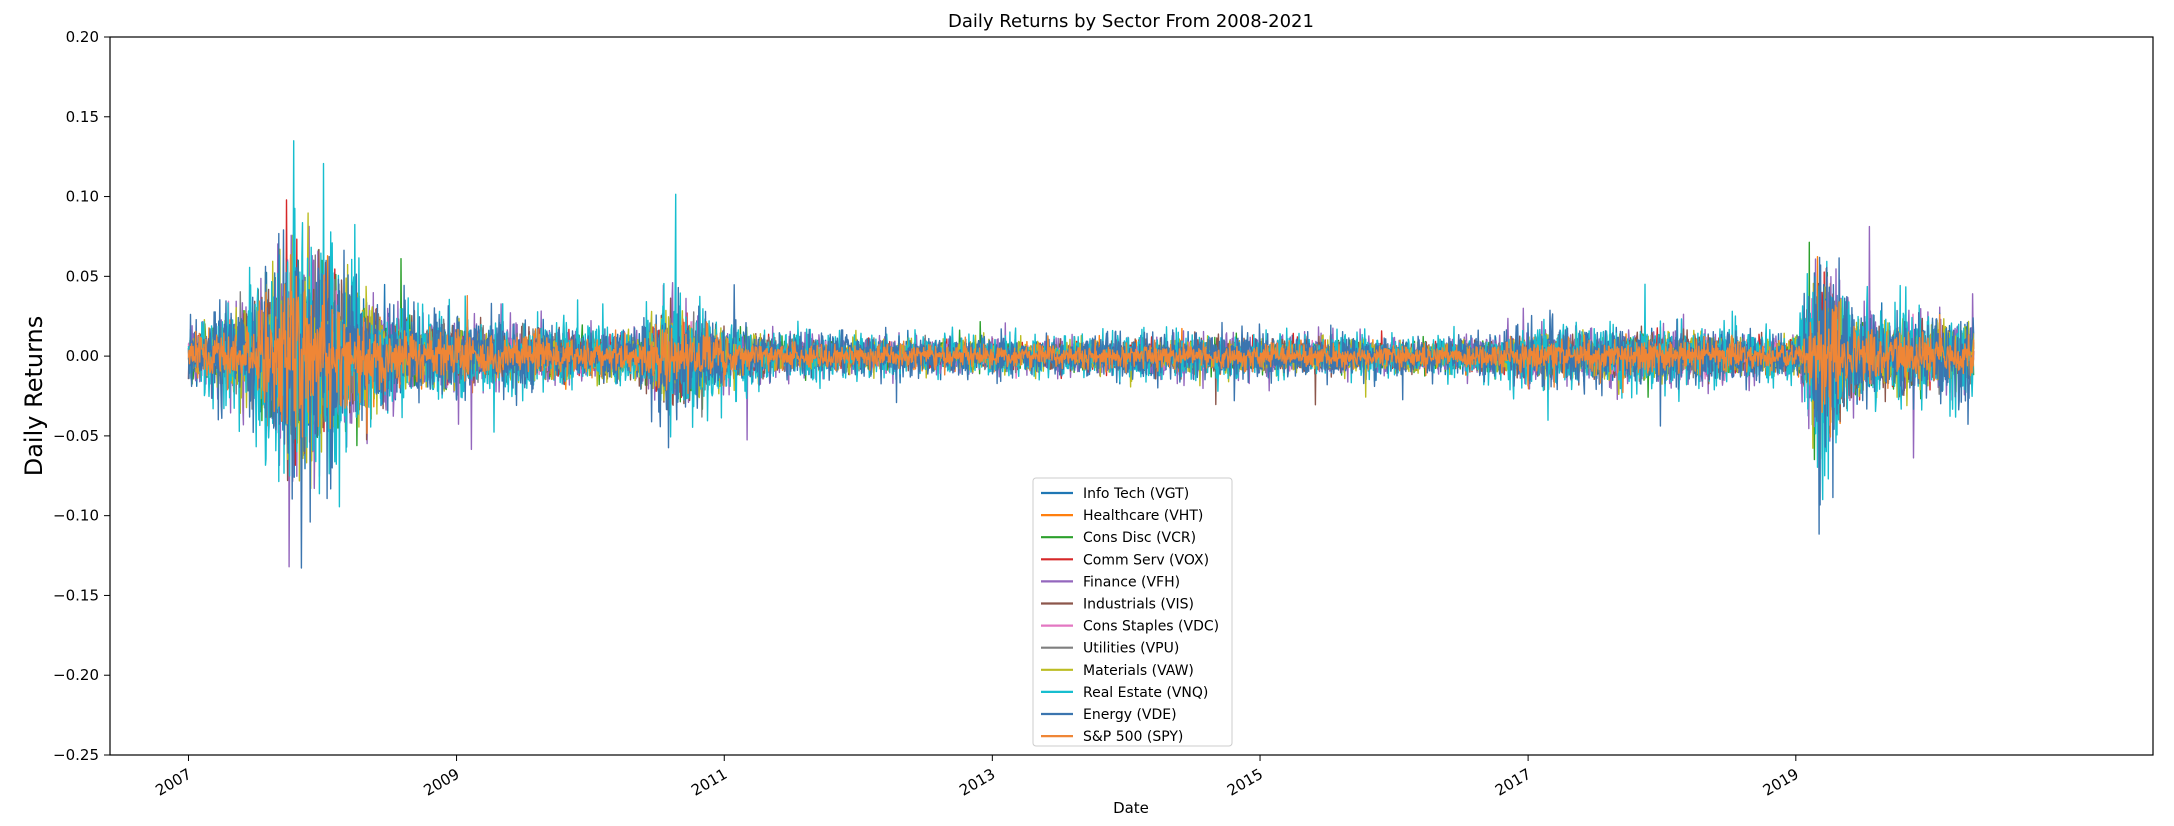  Describe the element at coordinates (82, 117) in the screenshot. I see `y-tick-label: 0.15` at that location.